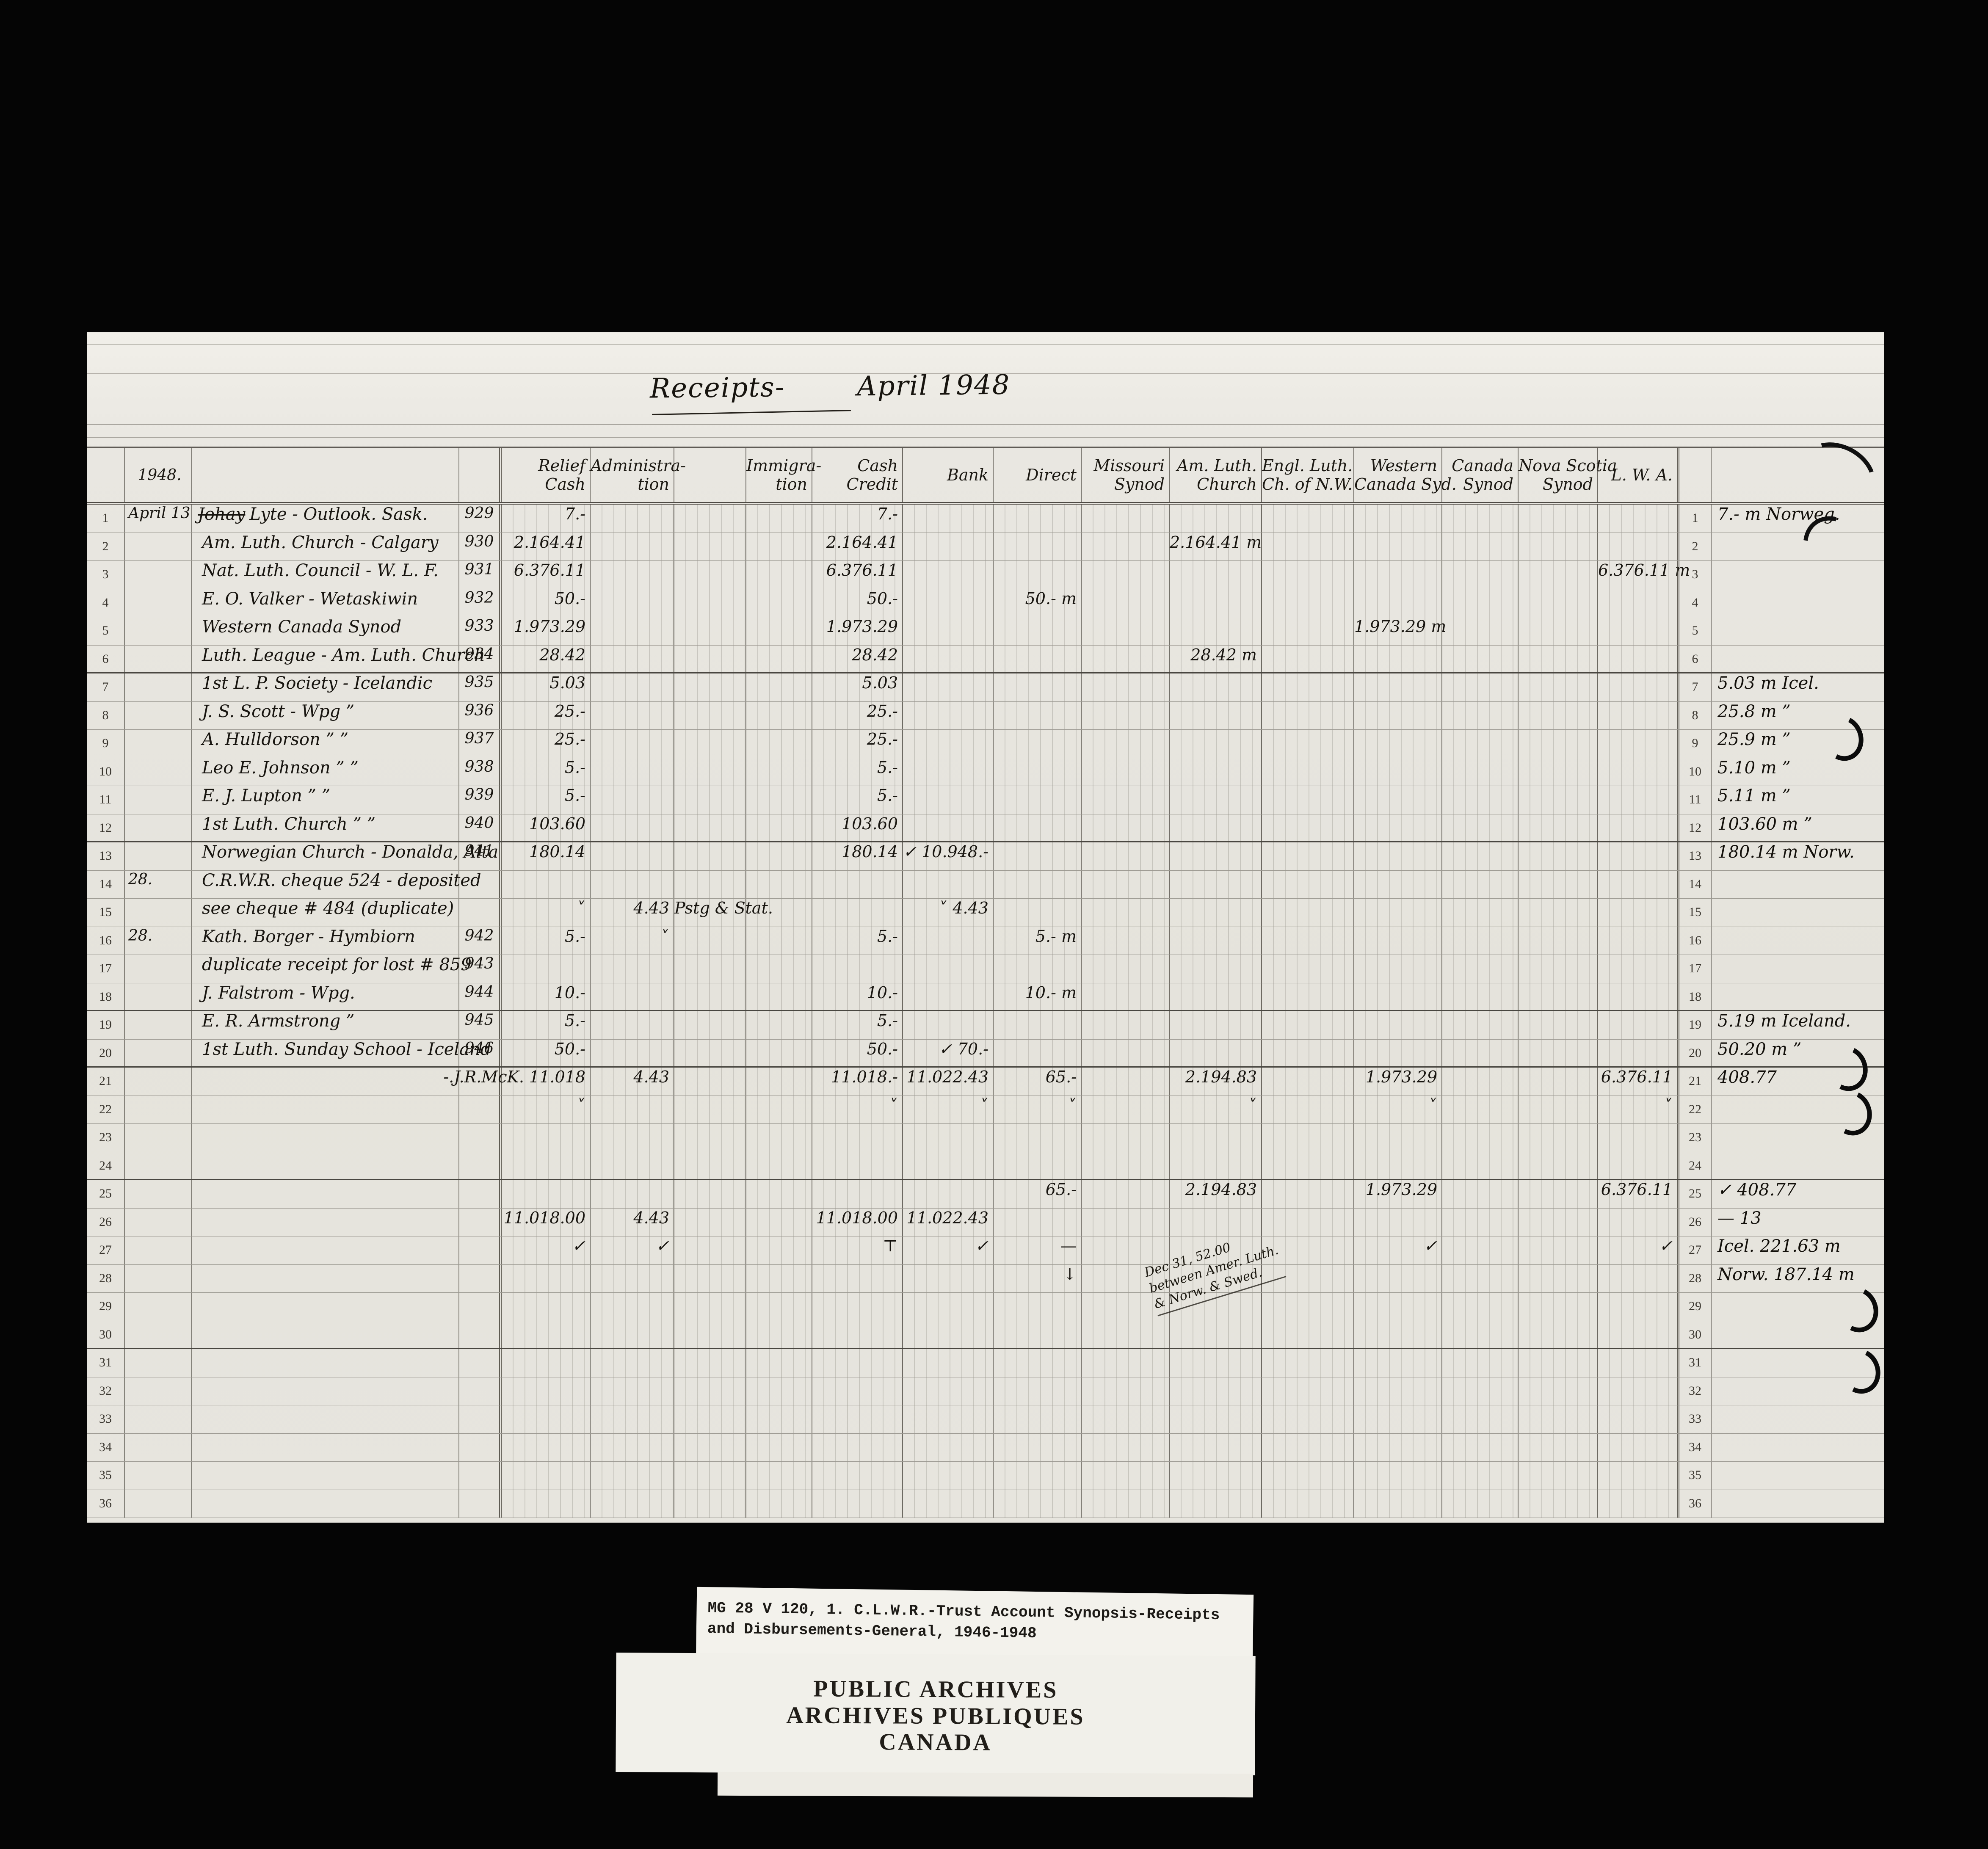 The height and width of the screenshot is (1849, 1988). What do you see at coordinates (157, 884) in the screenshot?
I see `date-cell: 28.` at bounding box center [157, 884].